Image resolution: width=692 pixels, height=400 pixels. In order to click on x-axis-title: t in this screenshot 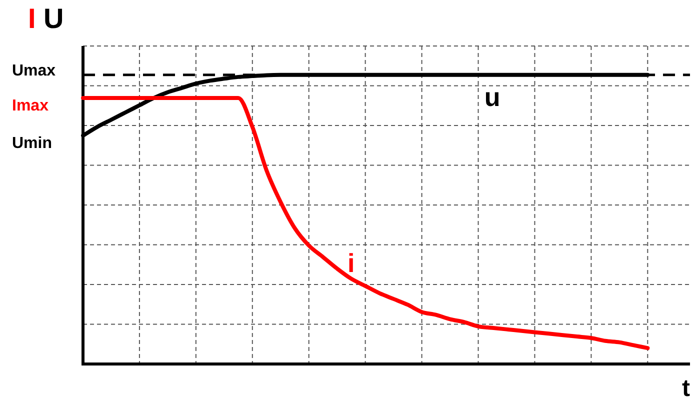, I will do `click(686, 387)`.